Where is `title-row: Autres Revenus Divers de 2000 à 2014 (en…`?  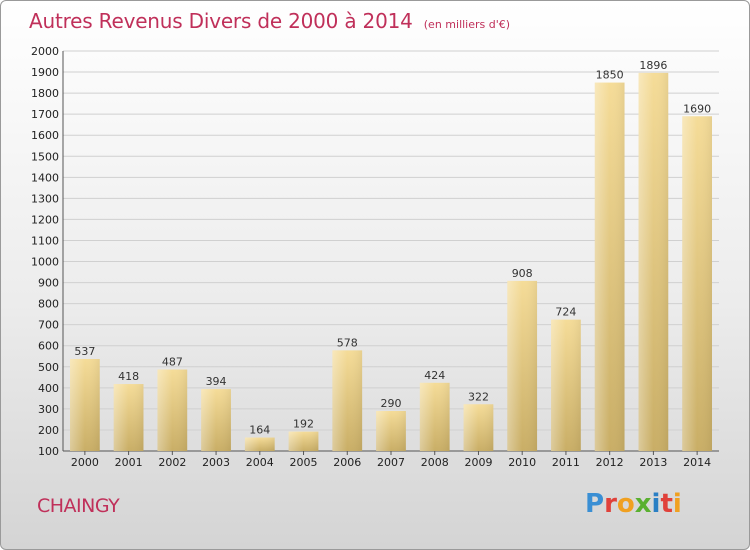
title-row: Autres Revenus Divers de 2000 à 2014 (en… is located at coordinates (269, 21).